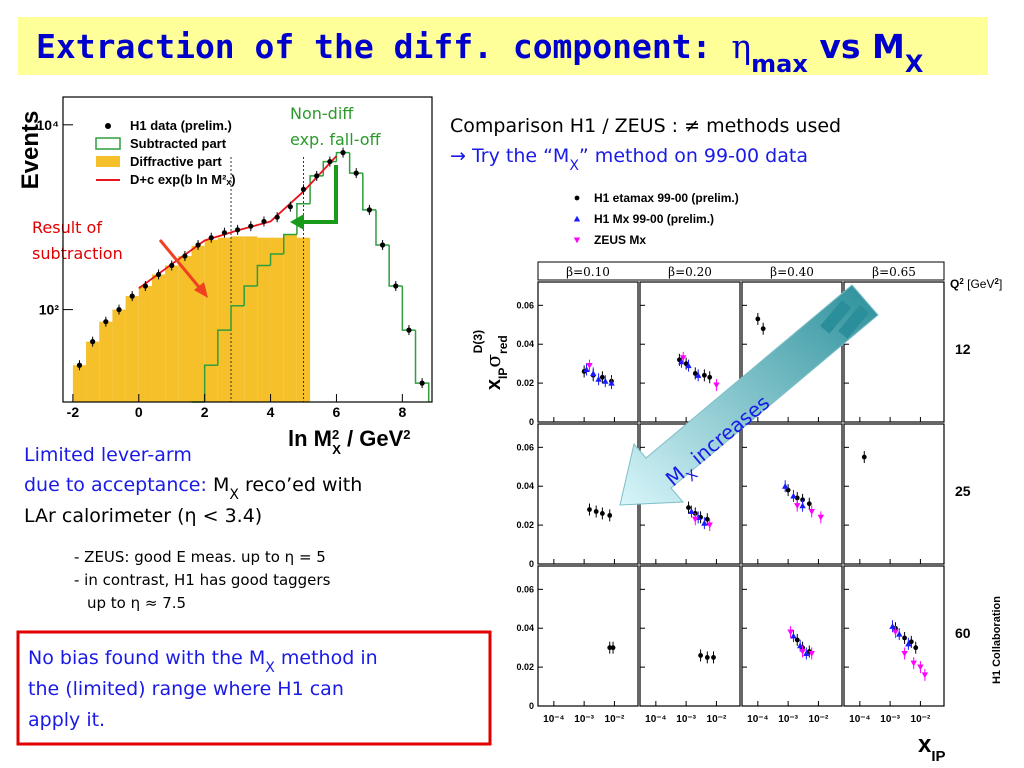 This screenshot has width=1024, height=768. I want to click on credit: H1 Collaboration, so click(997, 640).